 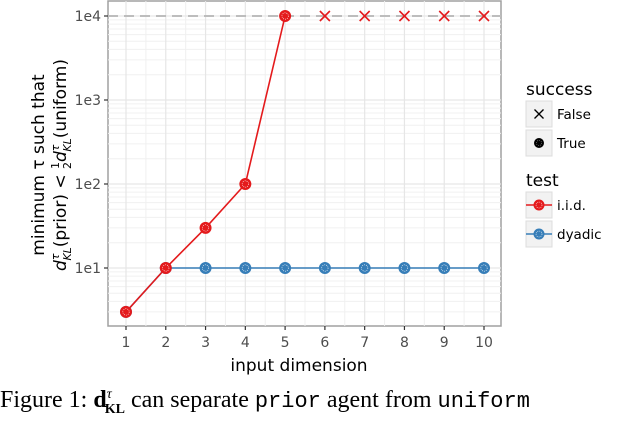 What do you see at coordinates (539, 205) in the screenshot?
I see `iid-marker-icon` at bounding box center [539, 205].